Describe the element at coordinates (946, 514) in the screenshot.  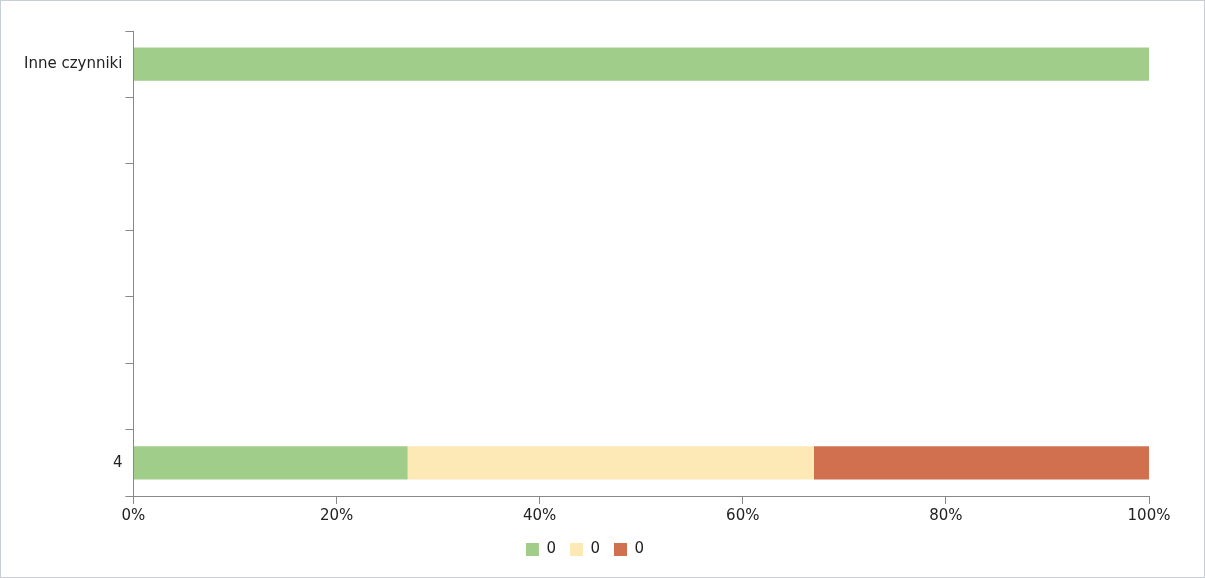
I see `x-tick-label: 80%` at that location.